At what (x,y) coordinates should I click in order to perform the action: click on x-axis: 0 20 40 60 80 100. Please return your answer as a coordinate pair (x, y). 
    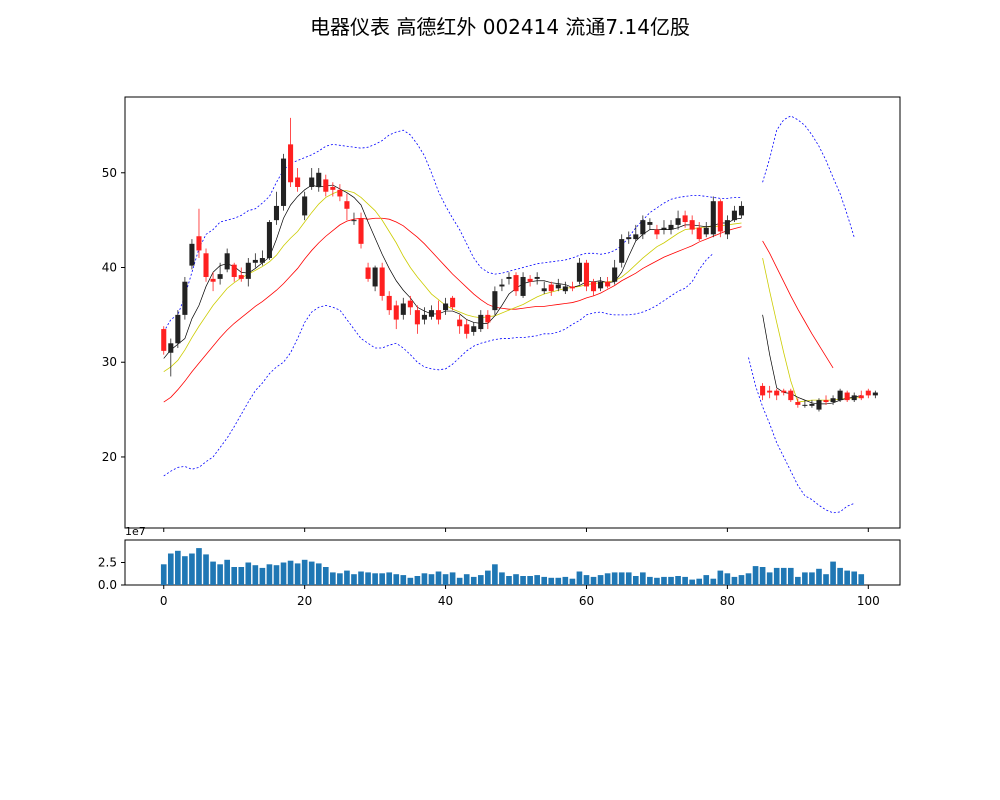
    Looking at the image, I should click on (520, 596).